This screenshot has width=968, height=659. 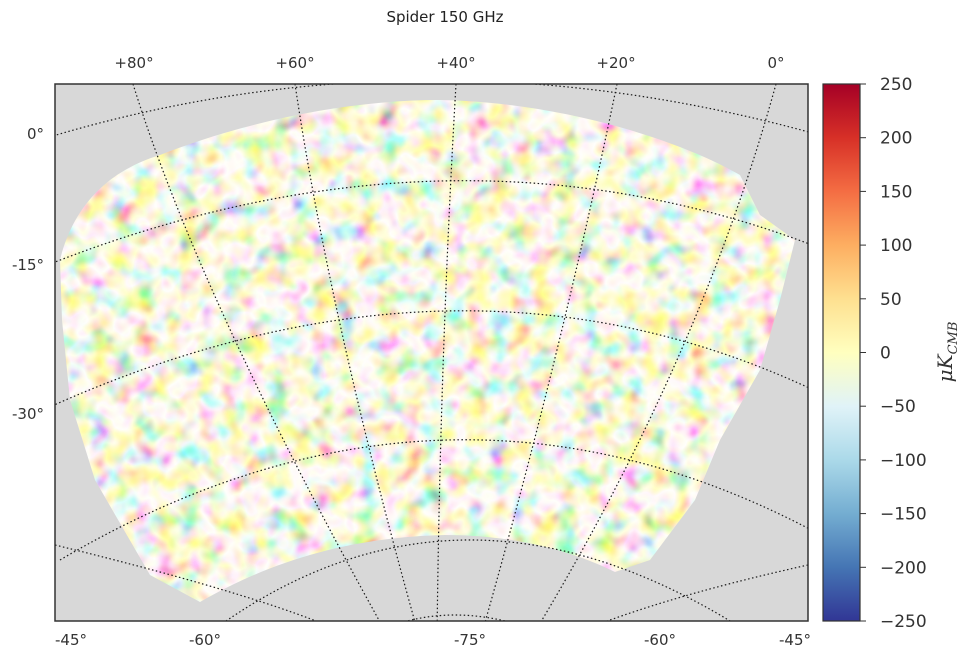 What do you see at coordinates (841, 352) in the screenshot?
I see `colorbar-gradient` at bounding box center [841, 352].